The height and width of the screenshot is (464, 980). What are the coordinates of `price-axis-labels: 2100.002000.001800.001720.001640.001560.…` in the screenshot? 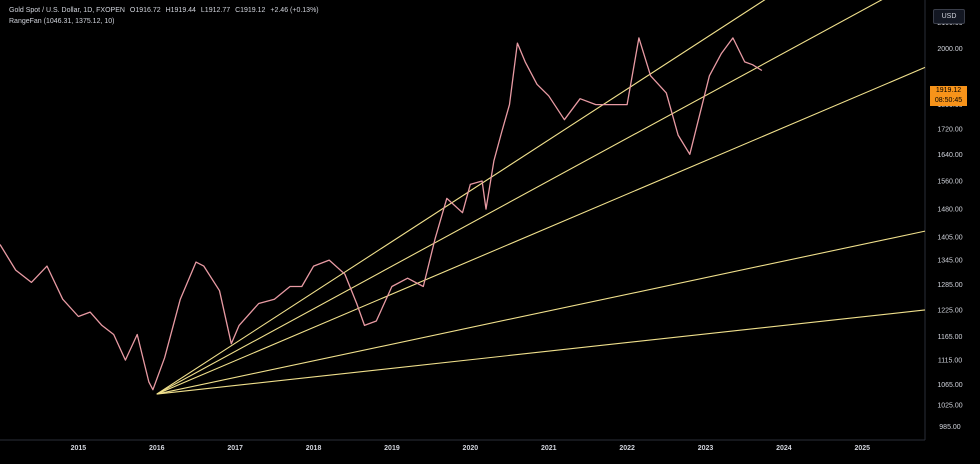 It's located at (949, 225).